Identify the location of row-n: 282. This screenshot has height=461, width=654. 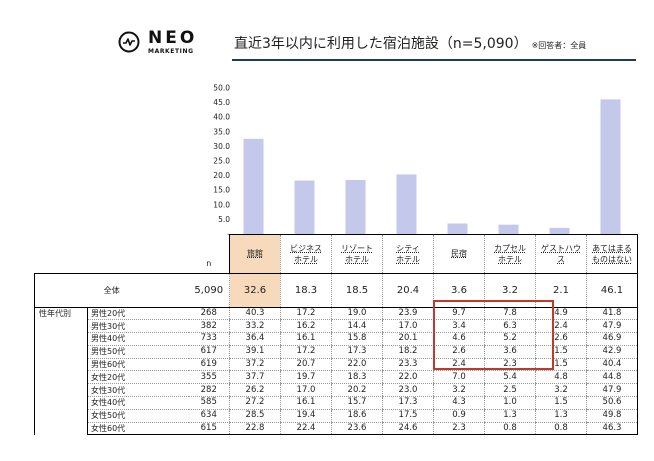
(209, 390).